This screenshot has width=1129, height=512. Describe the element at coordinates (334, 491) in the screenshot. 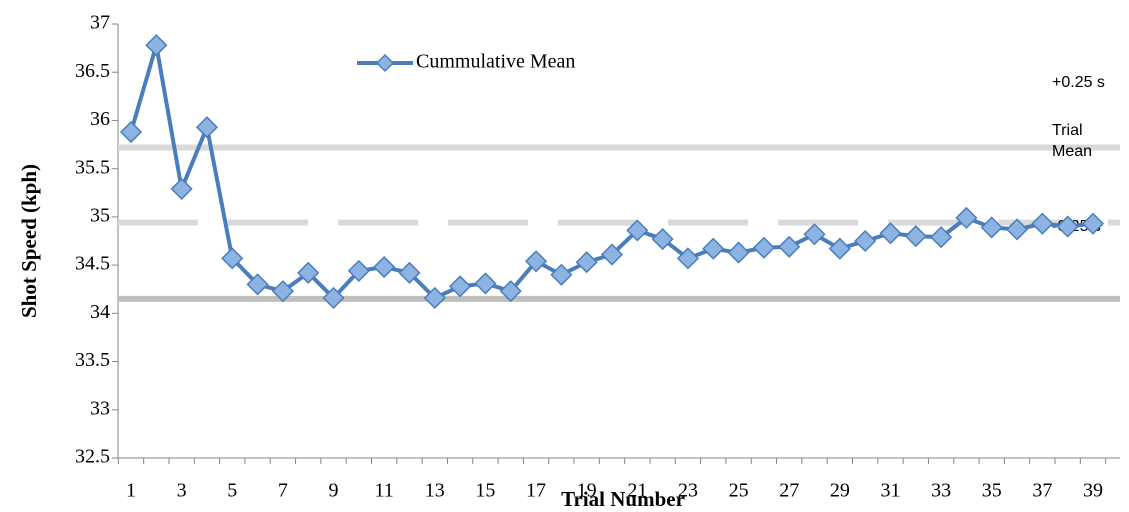

I see `x-tick-label: 9` at that location.